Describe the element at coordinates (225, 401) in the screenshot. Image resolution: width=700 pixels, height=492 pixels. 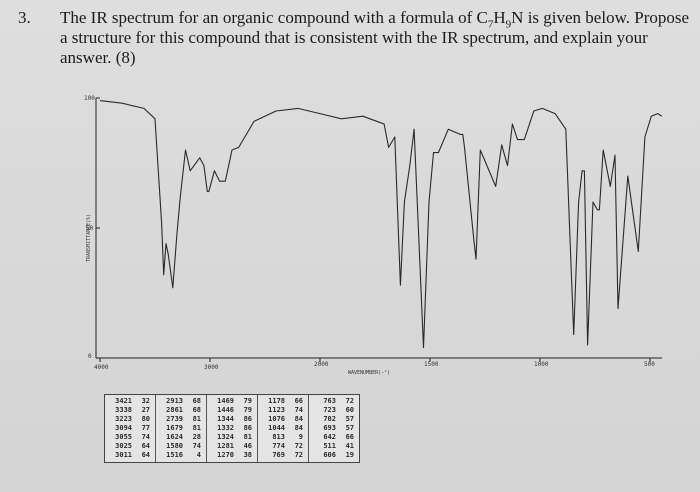
I see `peak-wavenumber: 1469` at that location.